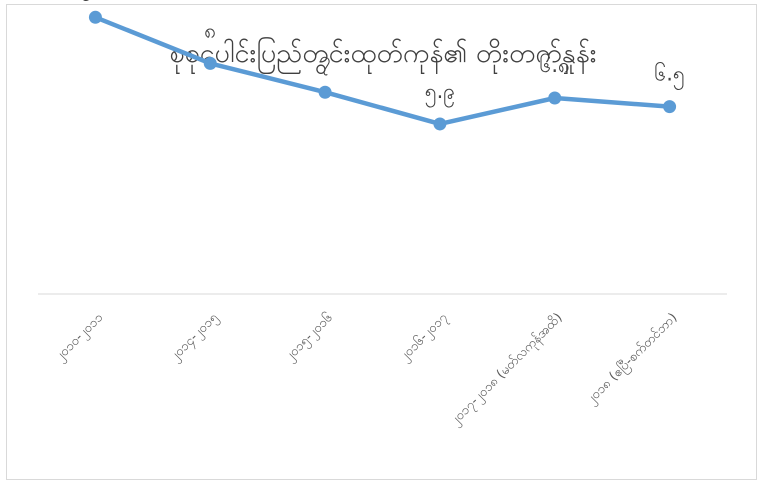  Describe the element at coordinates (95, 0) in the screenshot. I see `data-label: ၉.၆` at that location.